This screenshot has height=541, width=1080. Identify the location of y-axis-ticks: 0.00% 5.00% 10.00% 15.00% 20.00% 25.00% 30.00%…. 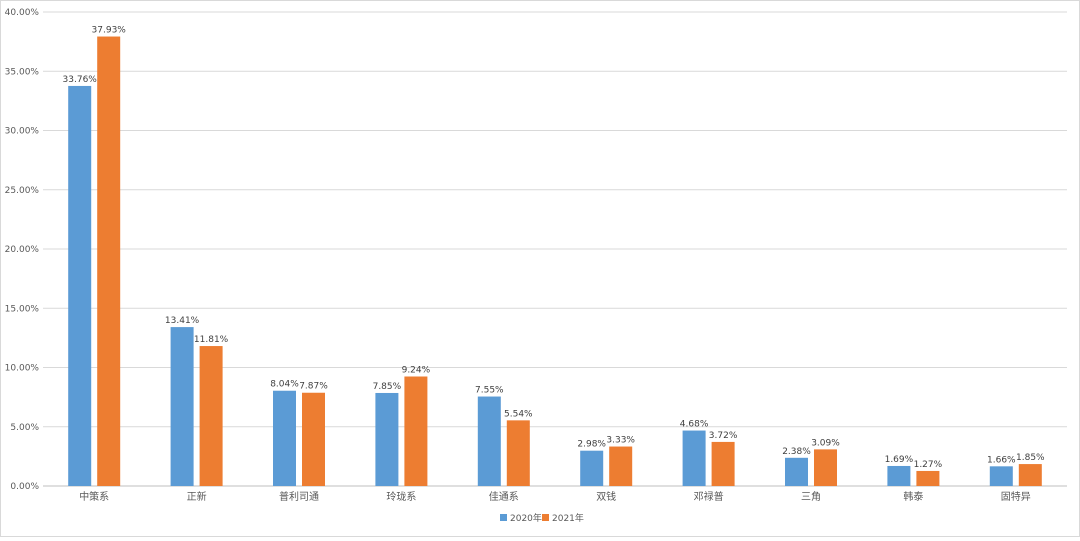
(22, 250).